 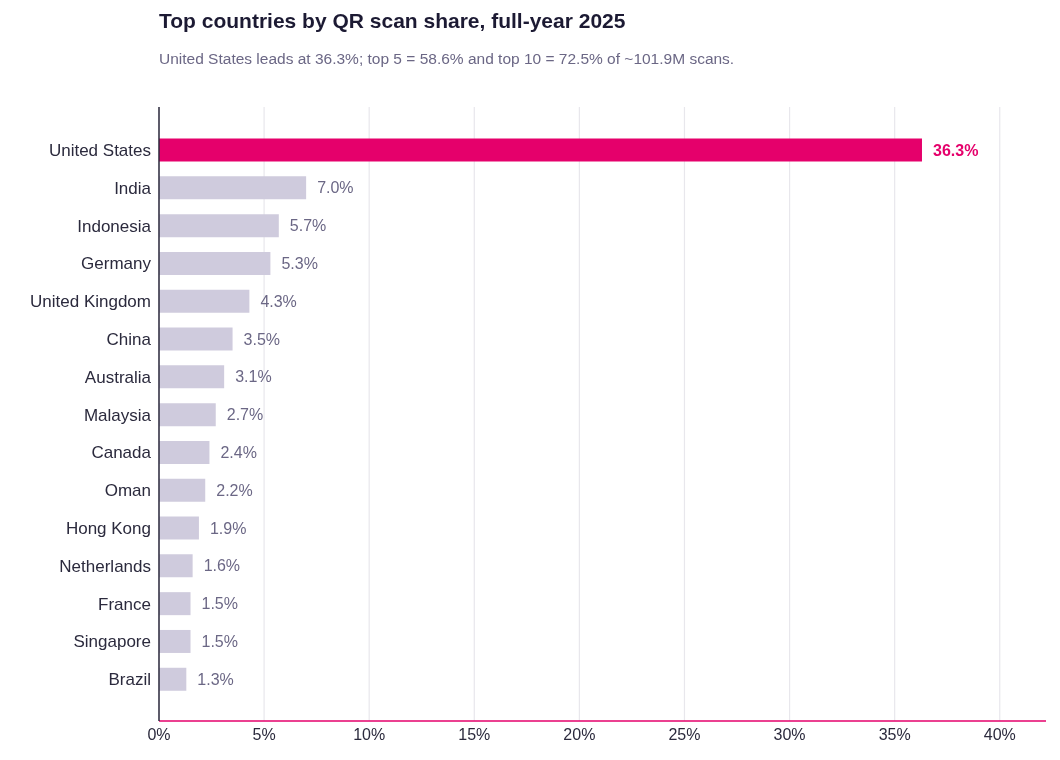 What do you see at coordinates (234, 490) in the screenshot?
I see `data-label: 2.2%` at bounding box center [234, 490].